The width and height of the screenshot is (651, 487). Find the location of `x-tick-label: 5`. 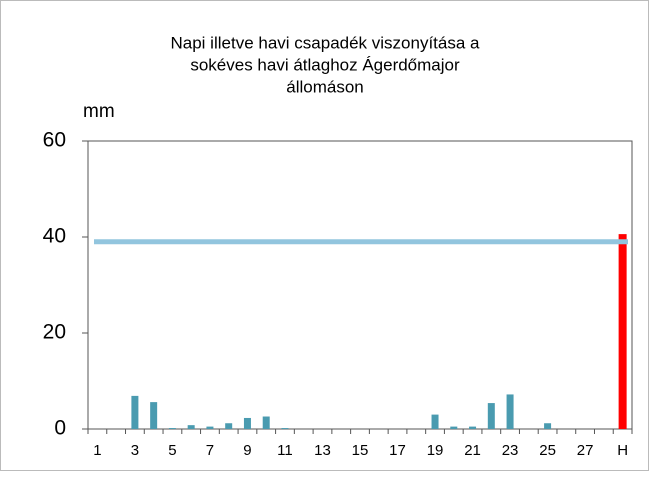

x-tick-label: 5 is located at coordinates (172, 450).